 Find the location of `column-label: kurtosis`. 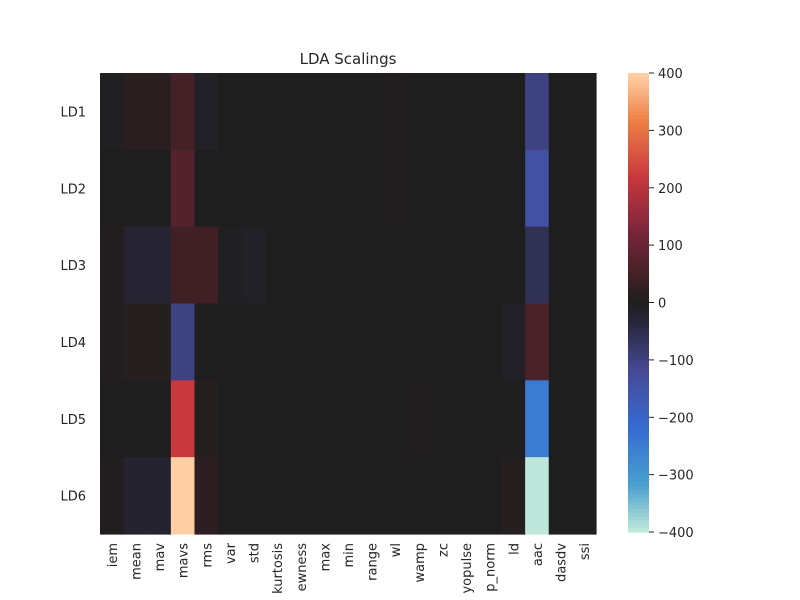

column-label: kurtosis is located at coordinates (278, 568).